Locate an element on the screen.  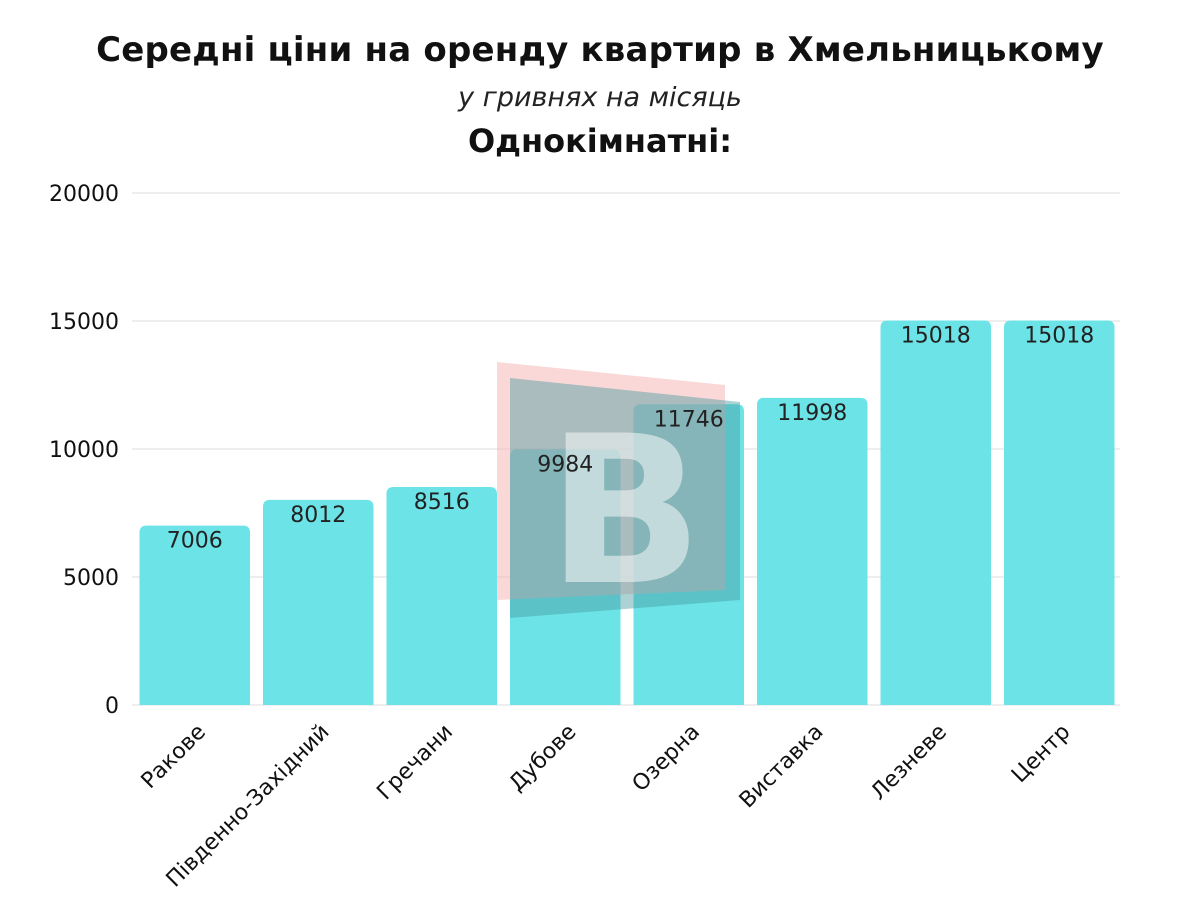
y-tick-label: 15000 is located at coordinates (84, 322).